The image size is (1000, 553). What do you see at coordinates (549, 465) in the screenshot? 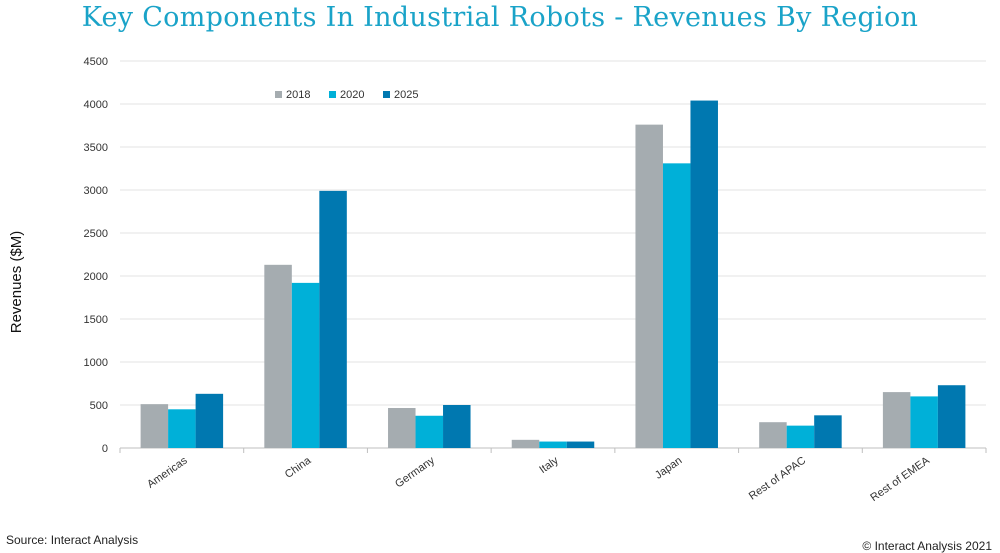
I see `x-category-label: Italy` at bounding box center [549, 465].